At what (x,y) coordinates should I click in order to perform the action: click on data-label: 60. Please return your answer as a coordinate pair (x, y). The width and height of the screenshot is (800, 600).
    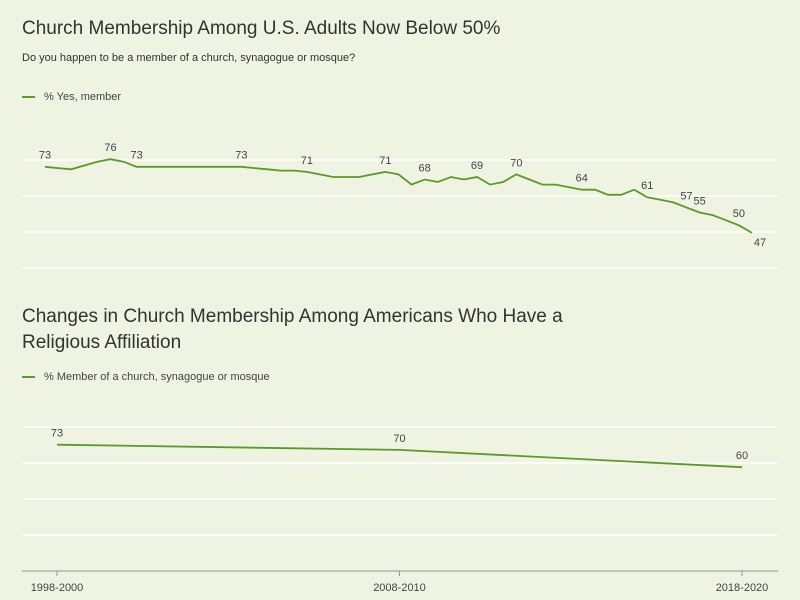
    Looking at the image, I should click on (742, 456).